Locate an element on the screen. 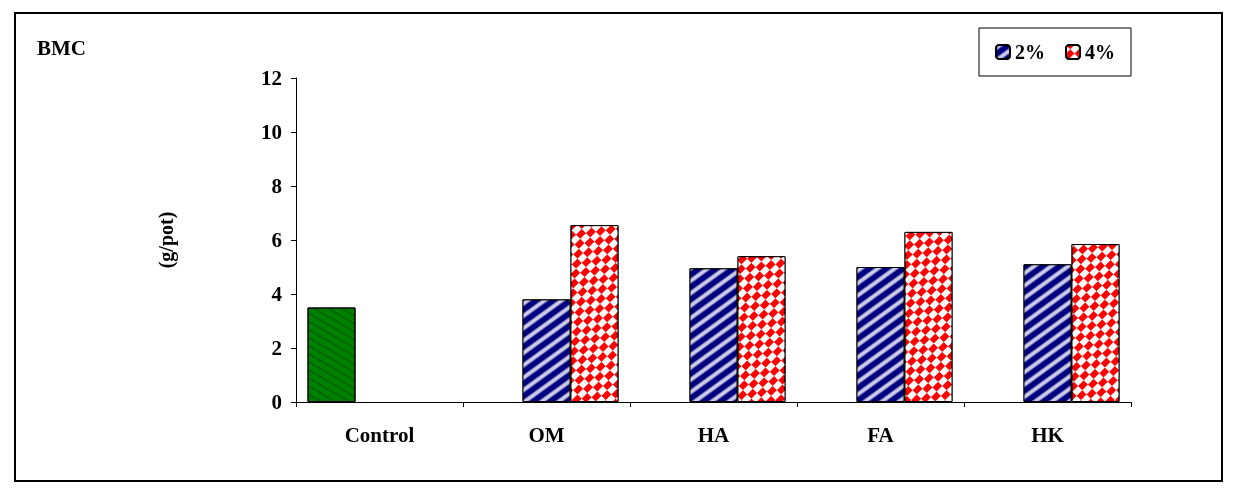 The image size is (1237, 491). x-tick-label: OM is located at coordinates (546, 434).